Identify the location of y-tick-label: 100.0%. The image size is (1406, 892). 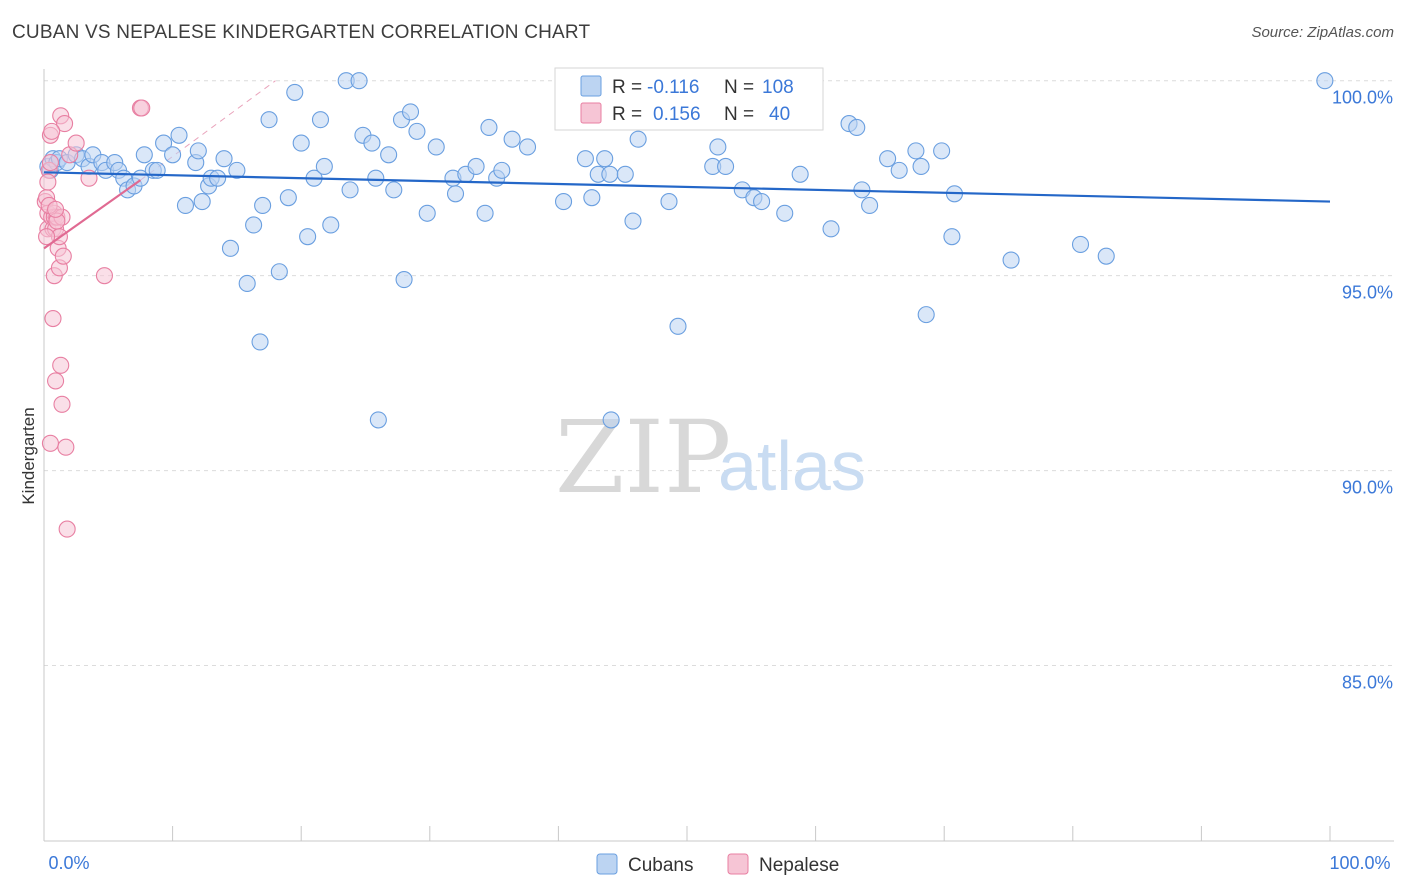
(1362, 98).